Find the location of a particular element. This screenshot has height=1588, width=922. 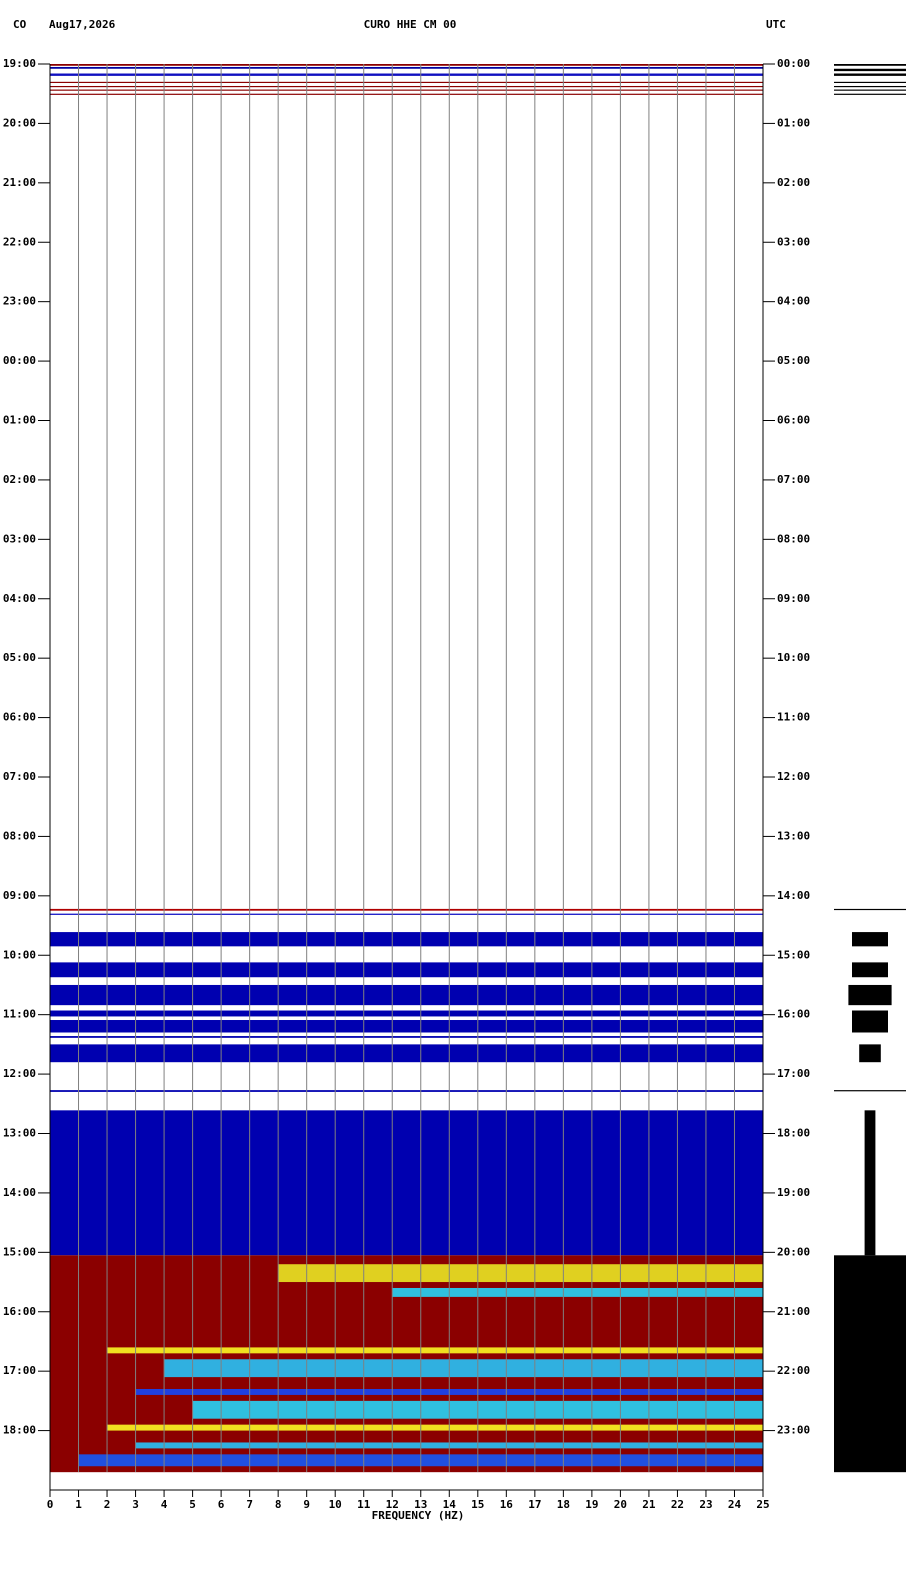

y2-tick-label: 19:00 is located at coordinates (793, 1192).